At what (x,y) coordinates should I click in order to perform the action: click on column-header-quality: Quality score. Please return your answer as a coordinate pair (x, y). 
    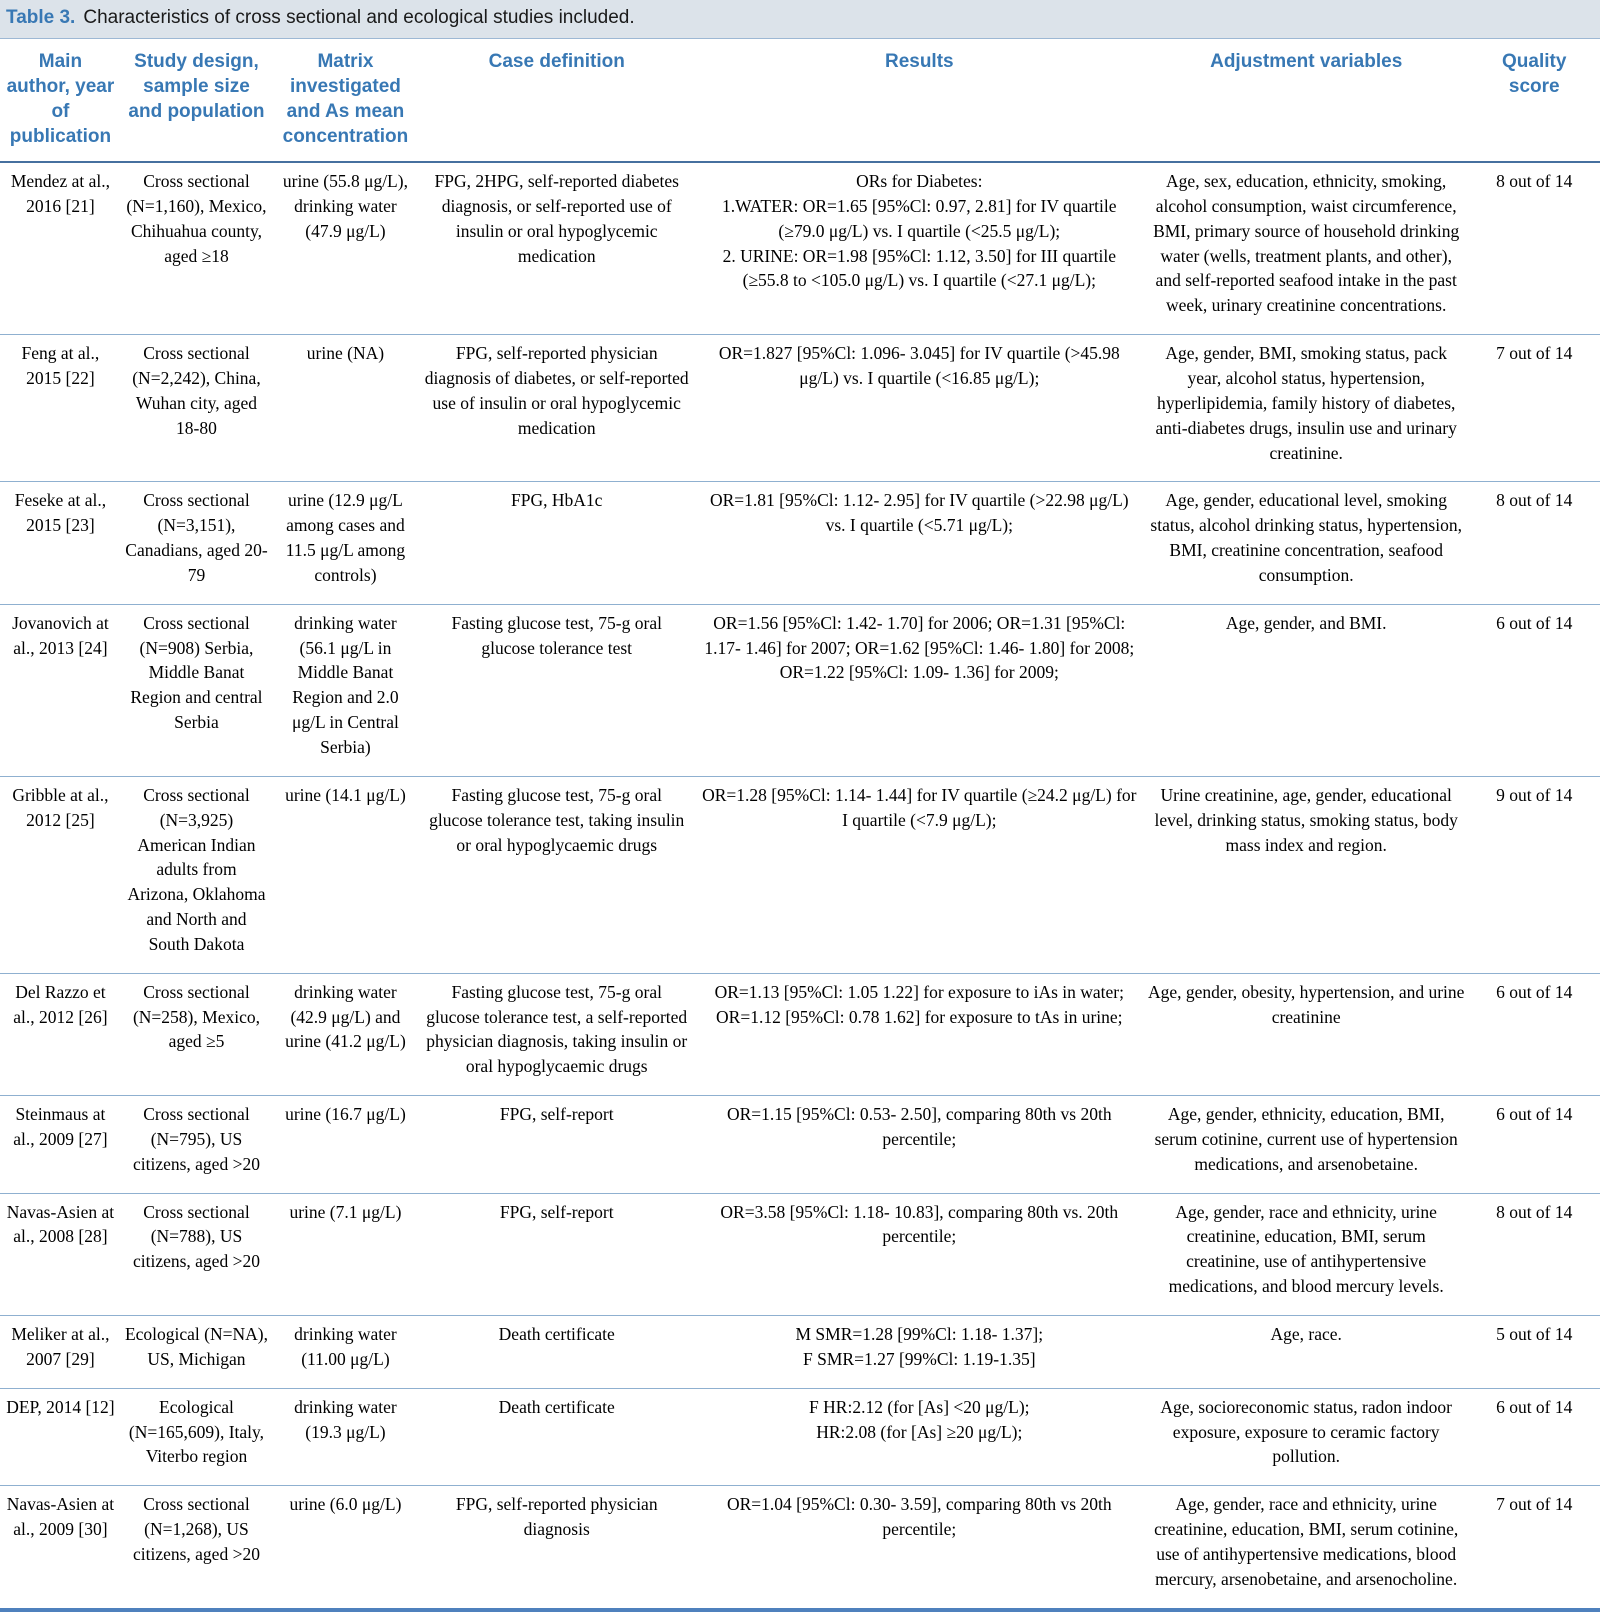
    Looking at the image, I should click on (1534, 101).